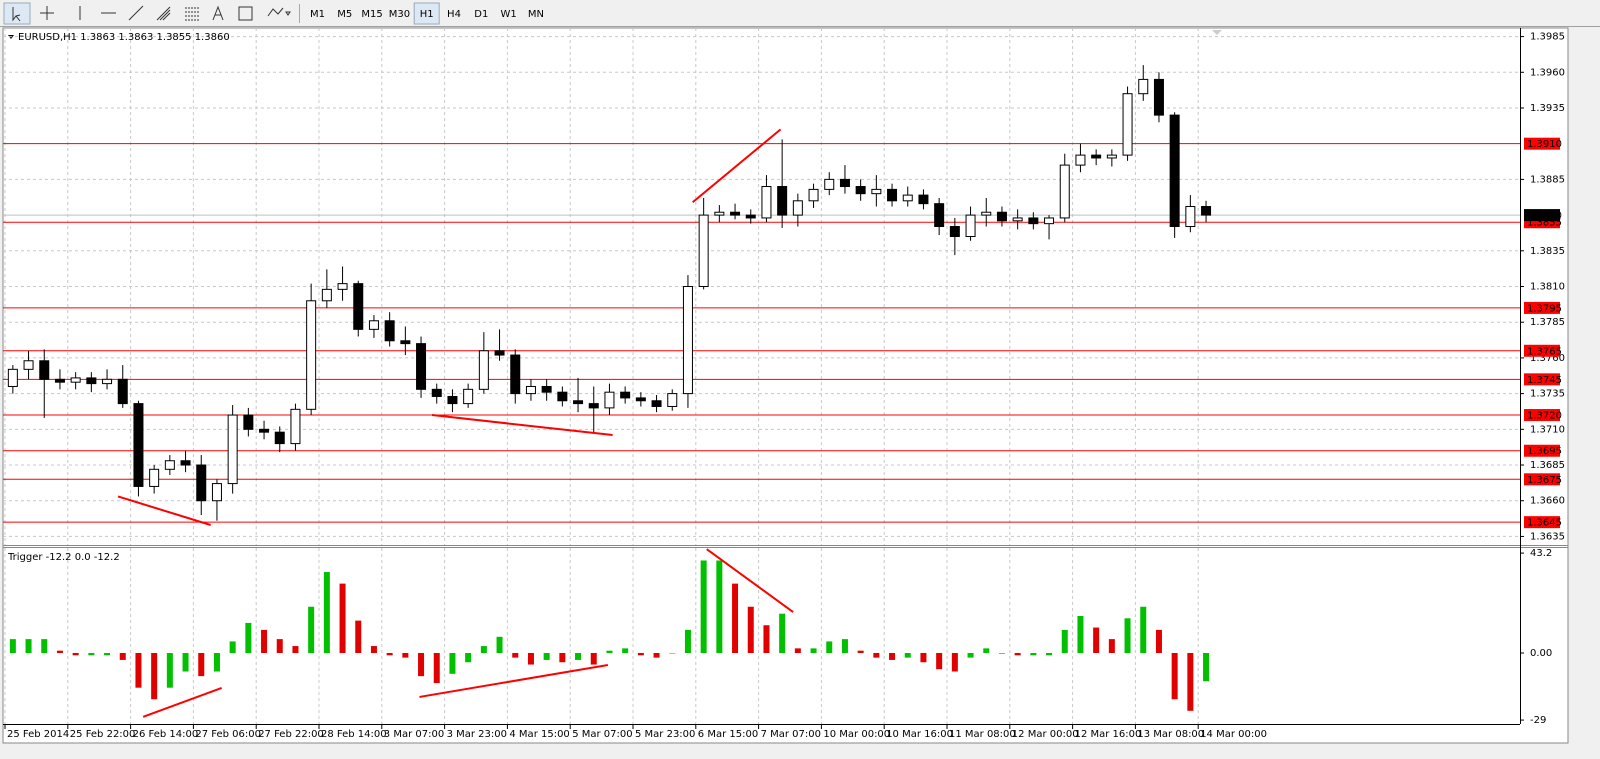 The image size is (1600, 759). I want to click on x-tick-label: 28 Feb 14:00, so click(354, 734).